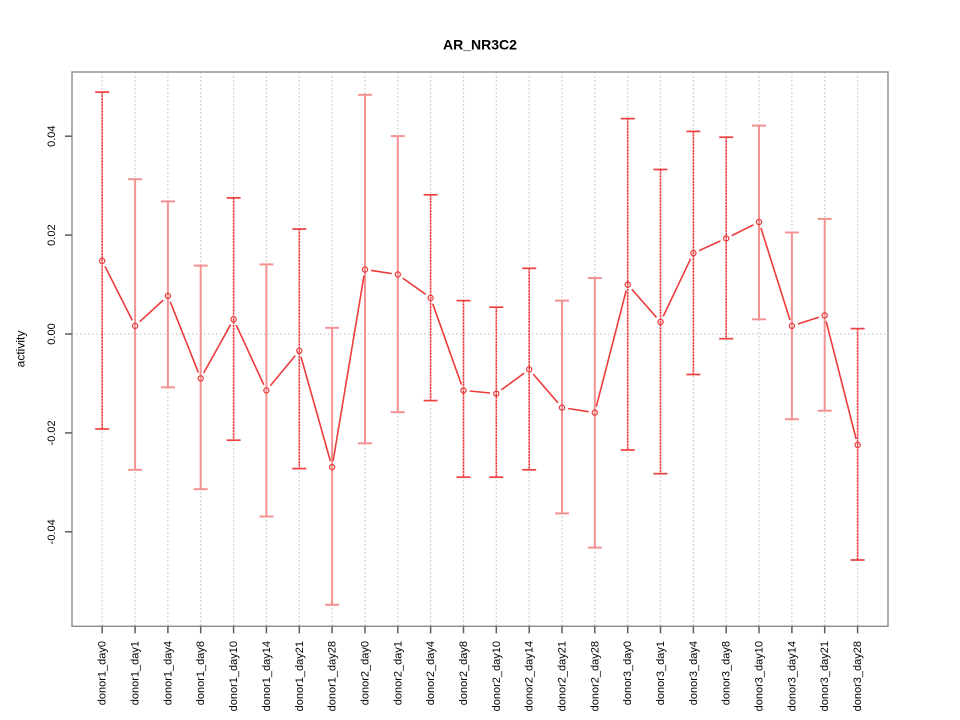 This screenshot has width=960, height=720. Describe the element at coordinates (727, 673) in the screenshot. I see `svg-text: donor3_day8` at that location.